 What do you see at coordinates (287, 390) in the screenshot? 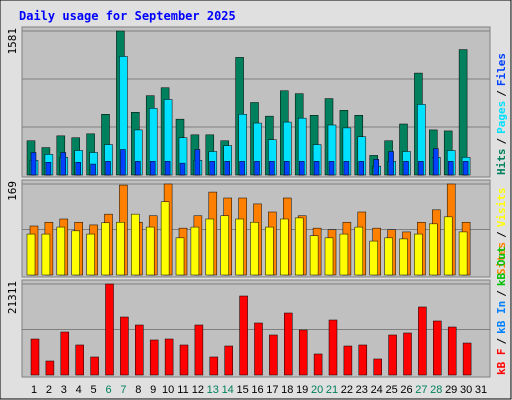
I see `x-tick-label: 18` at bounding box center [287, 390].